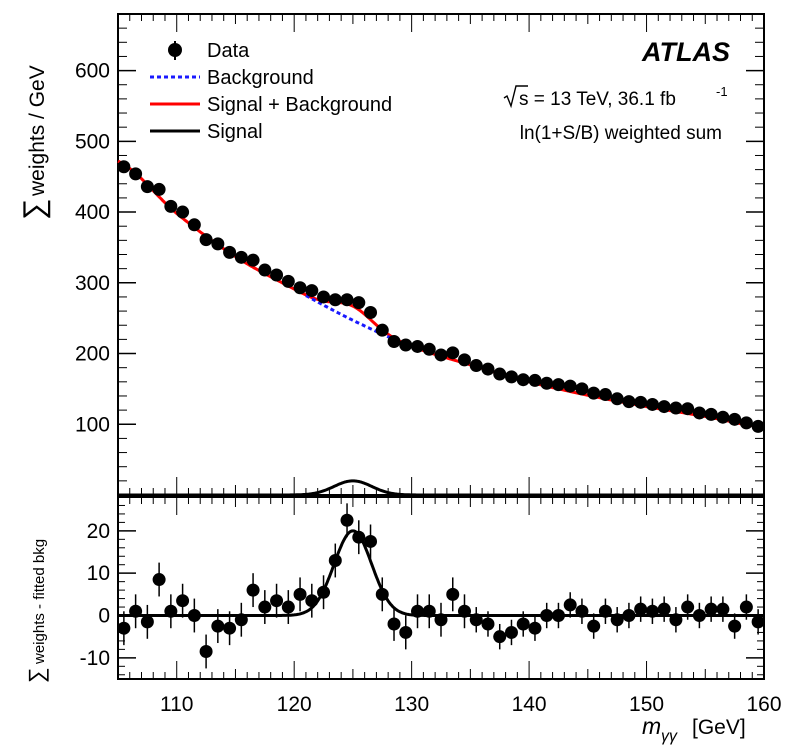  What do you see at coordinates (646, 704) in the screenshot?
I see `x-tick-label: 150` at bounding box center [646, 704].